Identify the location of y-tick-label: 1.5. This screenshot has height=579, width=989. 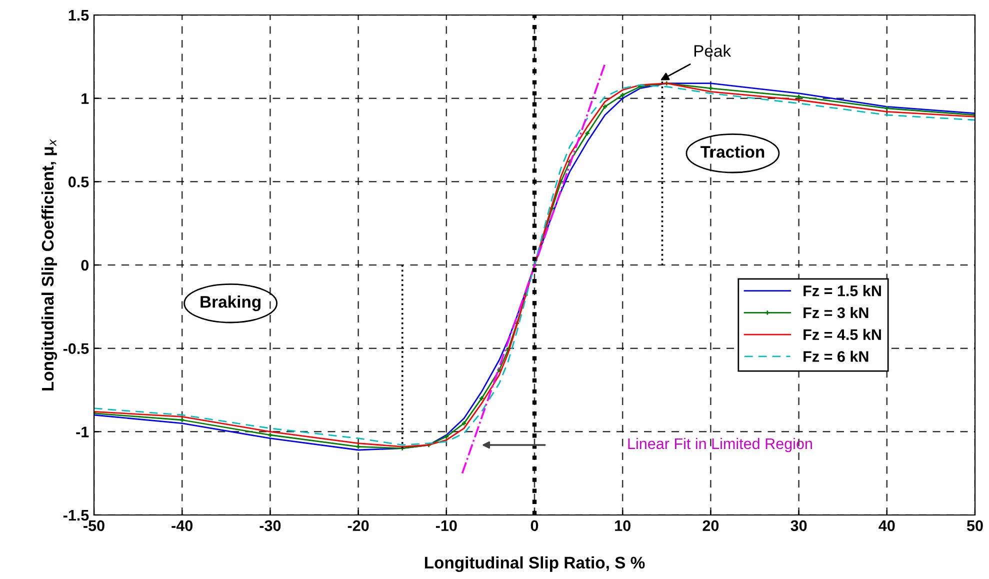
(78, 15).